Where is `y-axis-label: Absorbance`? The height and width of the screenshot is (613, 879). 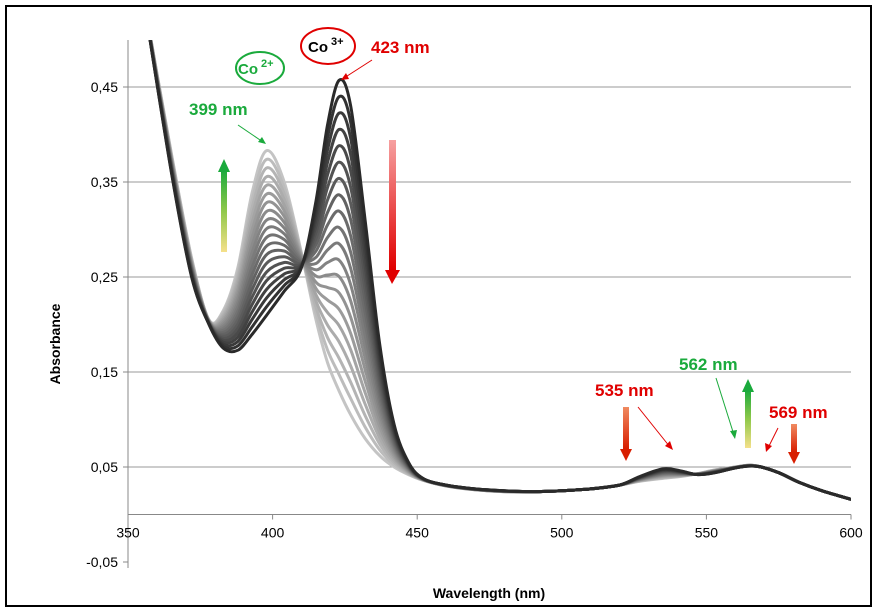
y-axis-label: Absorbance is located at coordinates (55, 343).